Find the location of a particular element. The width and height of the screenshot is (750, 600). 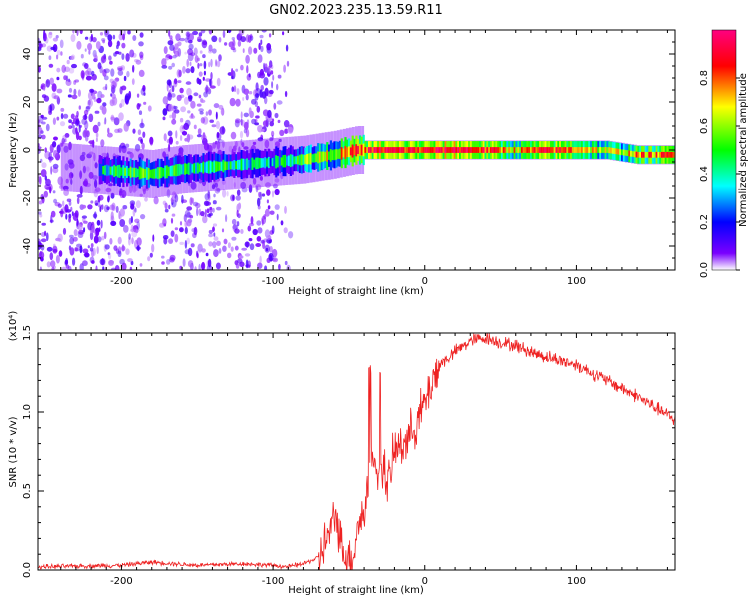

y-tick-label: 0.5 is located at coordinates (27, 491).